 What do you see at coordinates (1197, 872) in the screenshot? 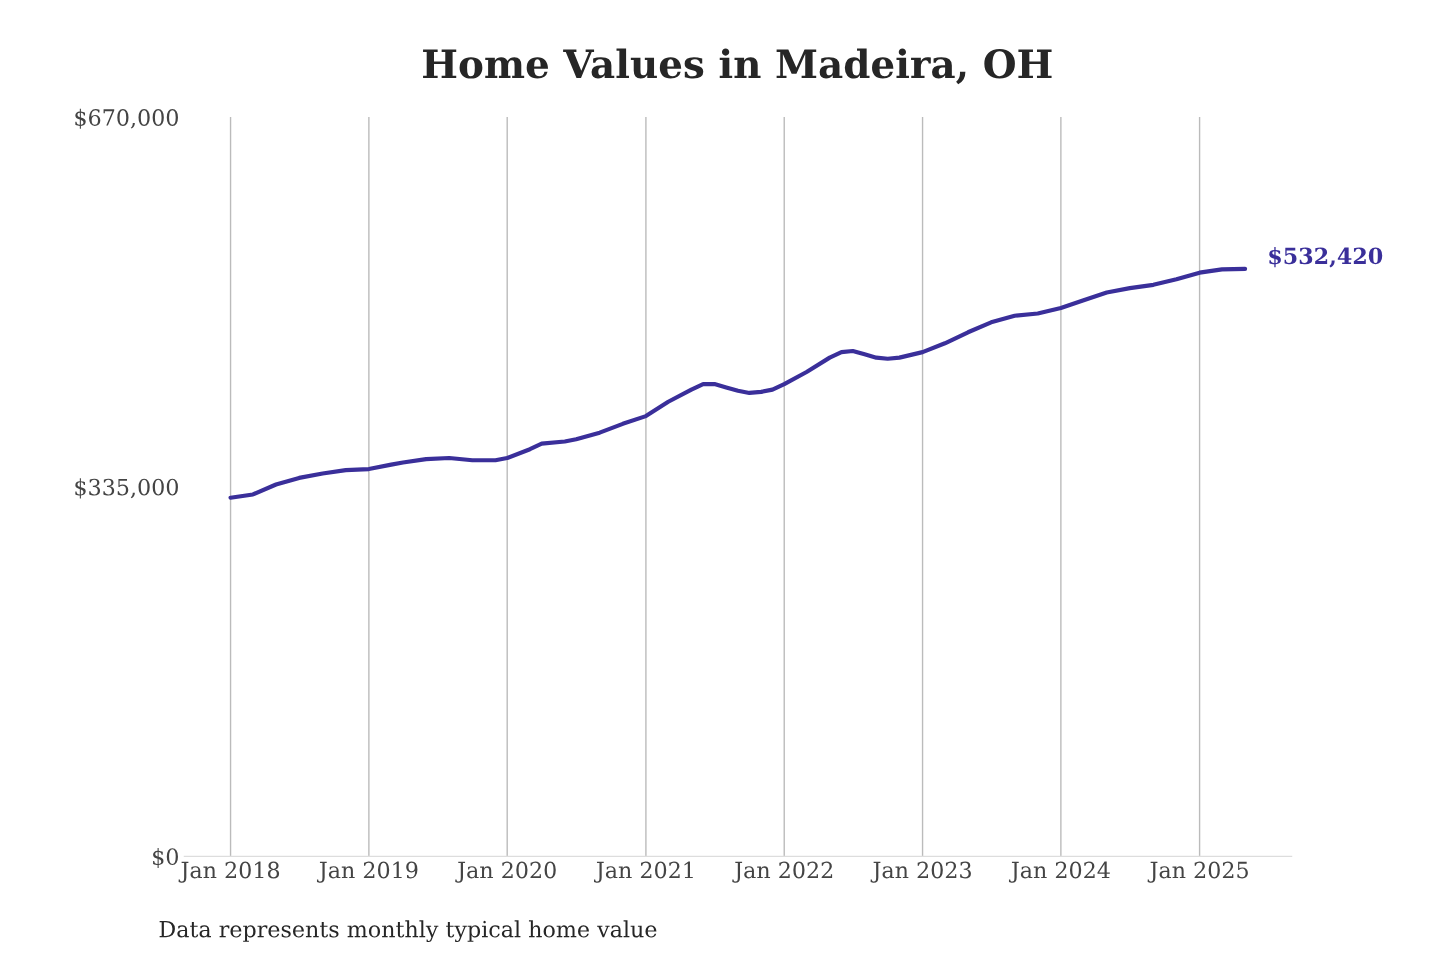
I see `x-tick-label: Jan 2025` at bounding box center [1197, 872].